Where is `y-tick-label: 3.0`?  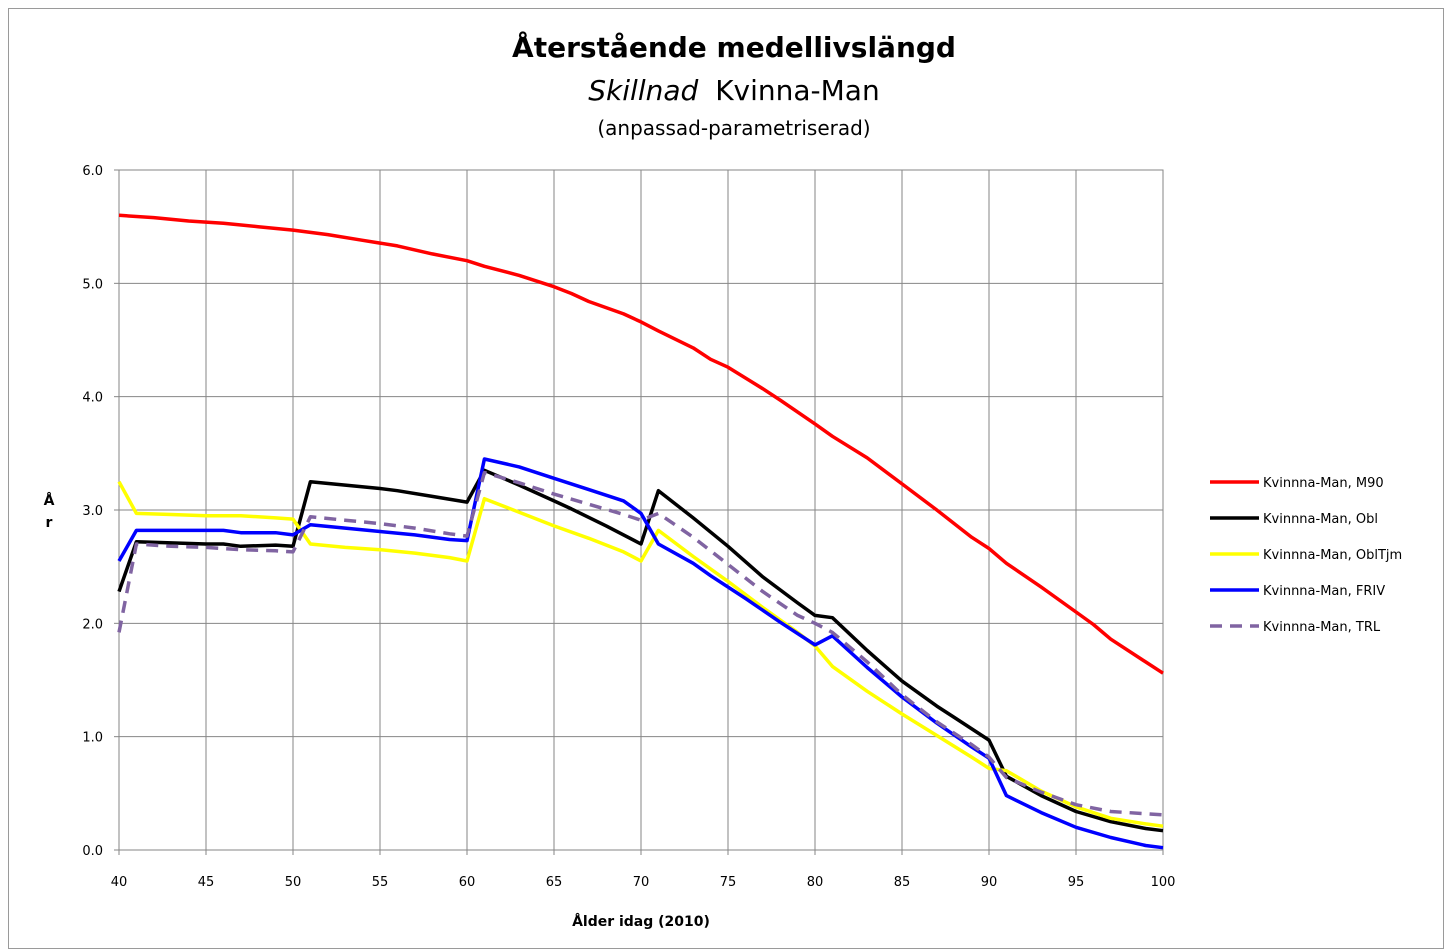 y-tick-label: 3.0 is located at coordinates (92, 511).